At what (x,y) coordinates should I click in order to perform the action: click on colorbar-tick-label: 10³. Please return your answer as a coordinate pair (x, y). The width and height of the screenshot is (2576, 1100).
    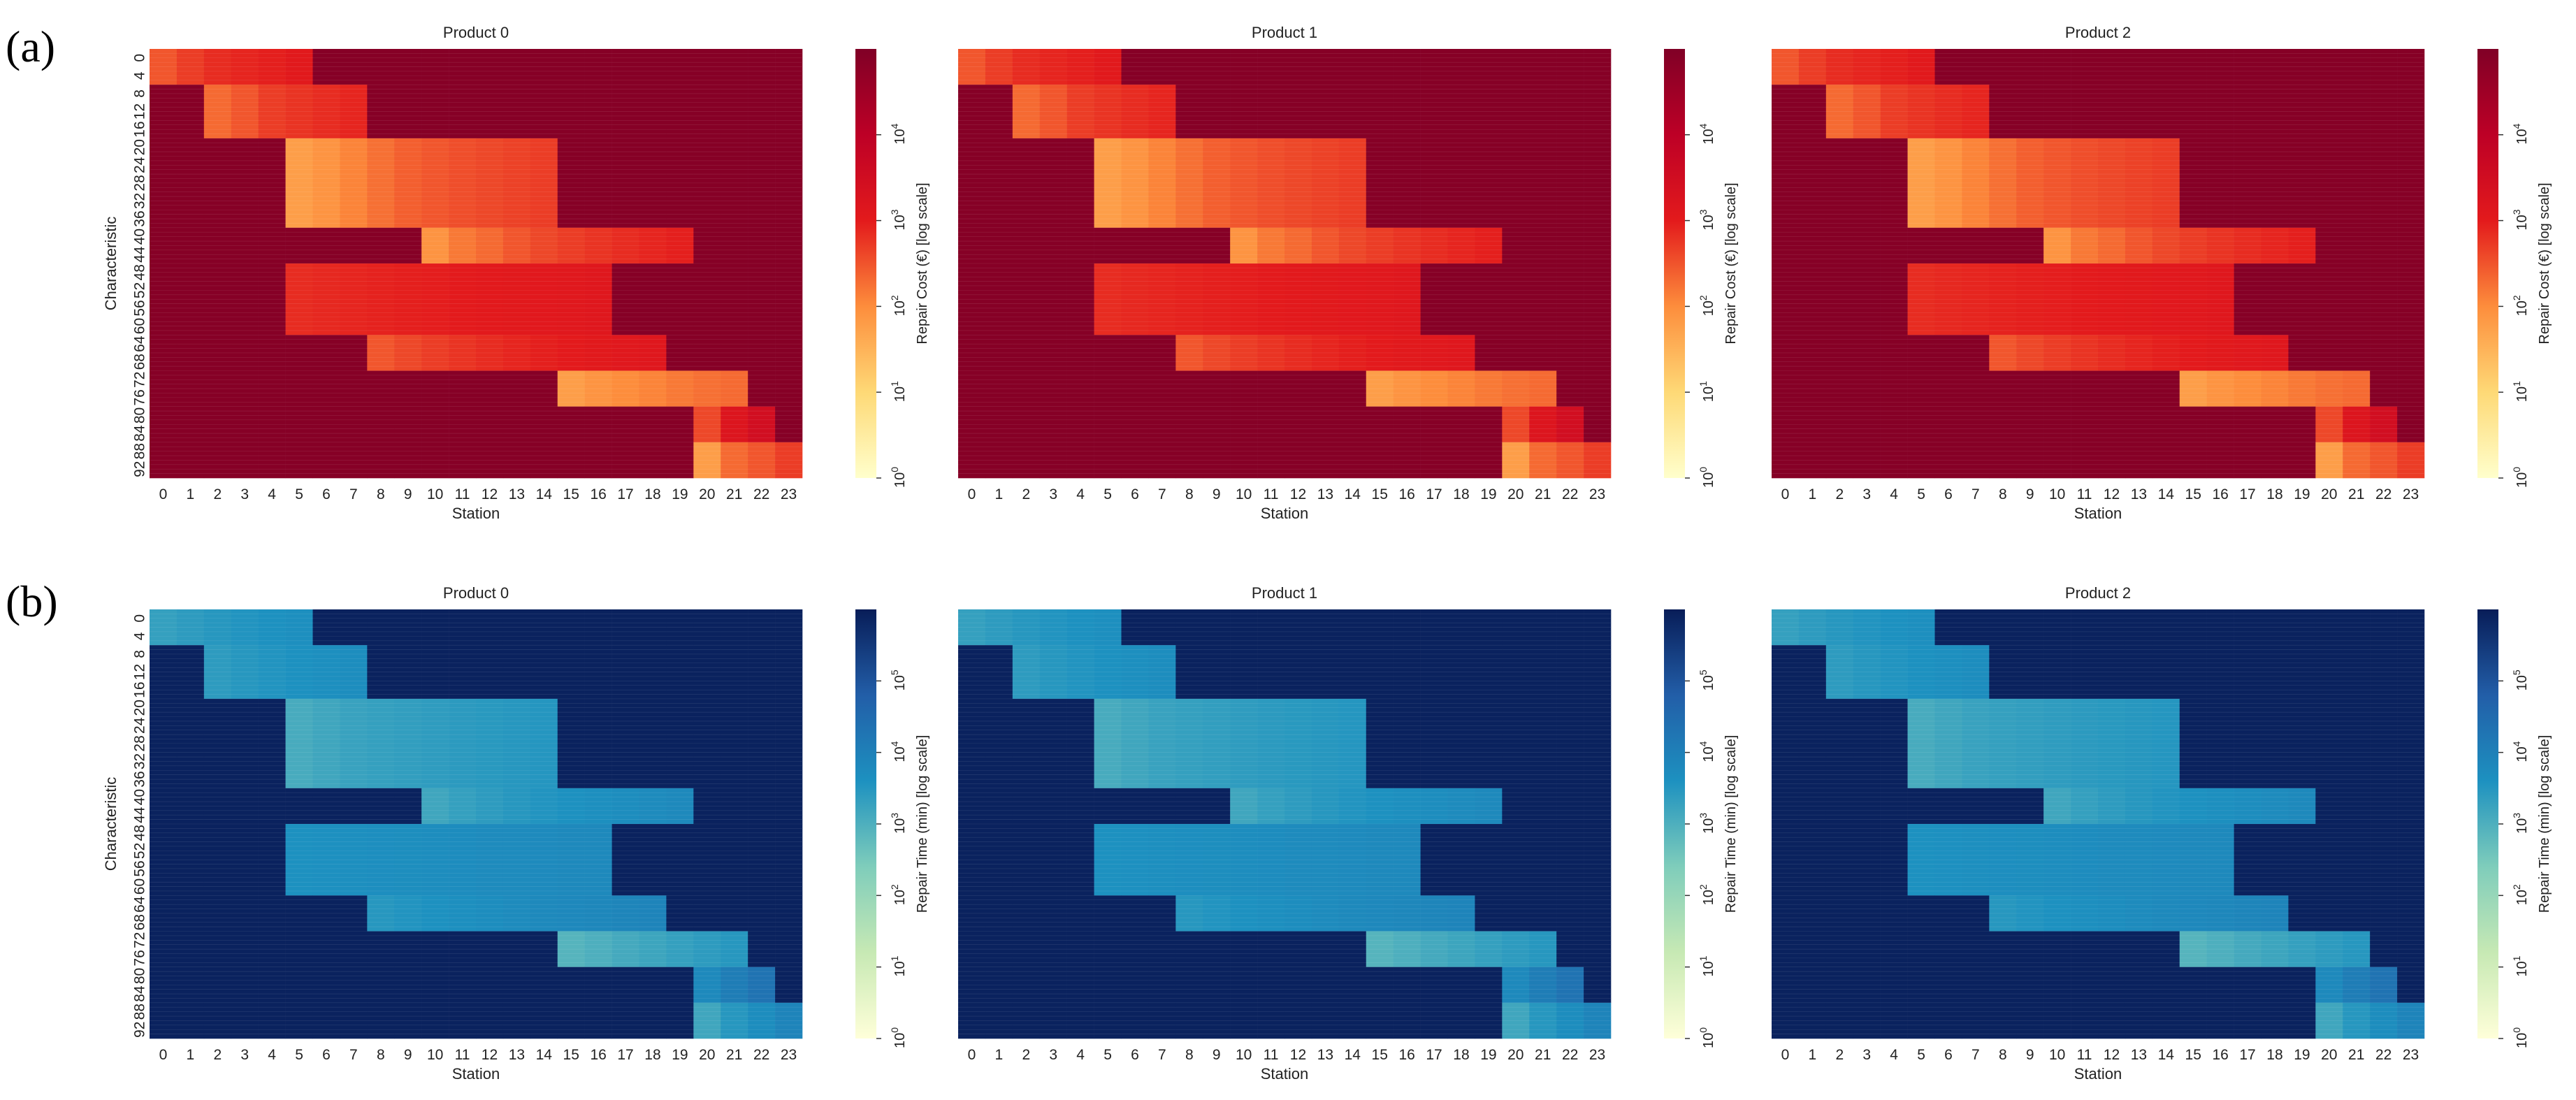
    Looking at the image, I should click on (1707, 219).